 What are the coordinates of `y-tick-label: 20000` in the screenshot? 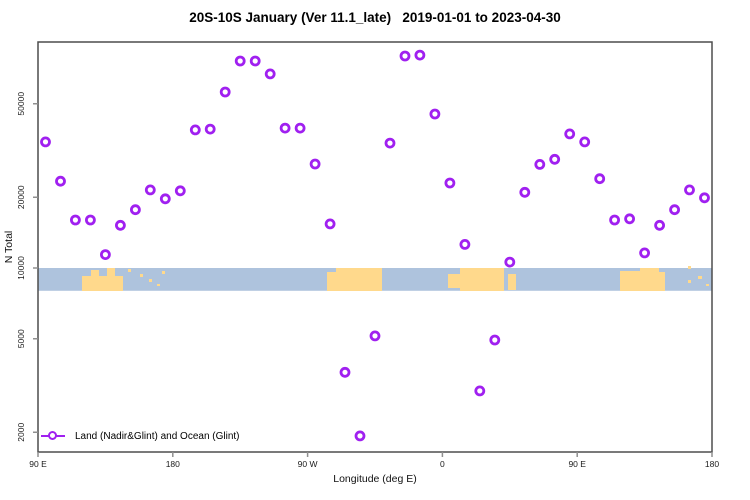 It's located at (21, 197).